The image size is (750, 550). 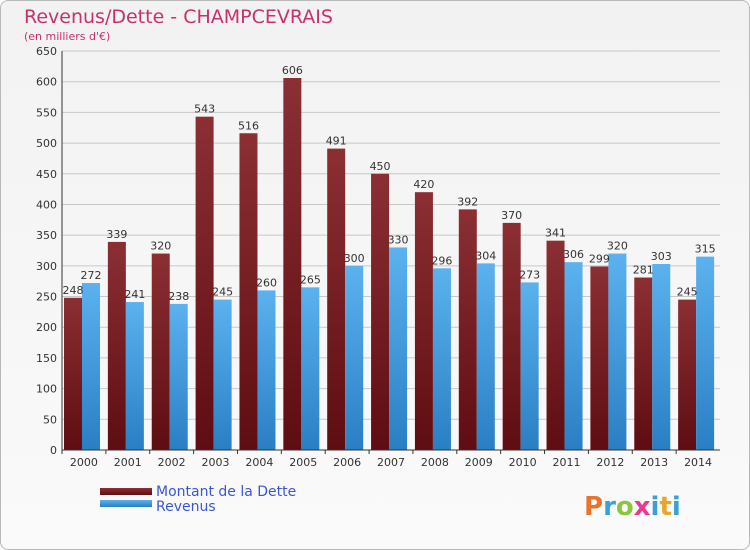 What do you see at coordinates (435, 462) in the screenshot?
I see `x-tick-label: 2008` at bounding box center [435, 462].